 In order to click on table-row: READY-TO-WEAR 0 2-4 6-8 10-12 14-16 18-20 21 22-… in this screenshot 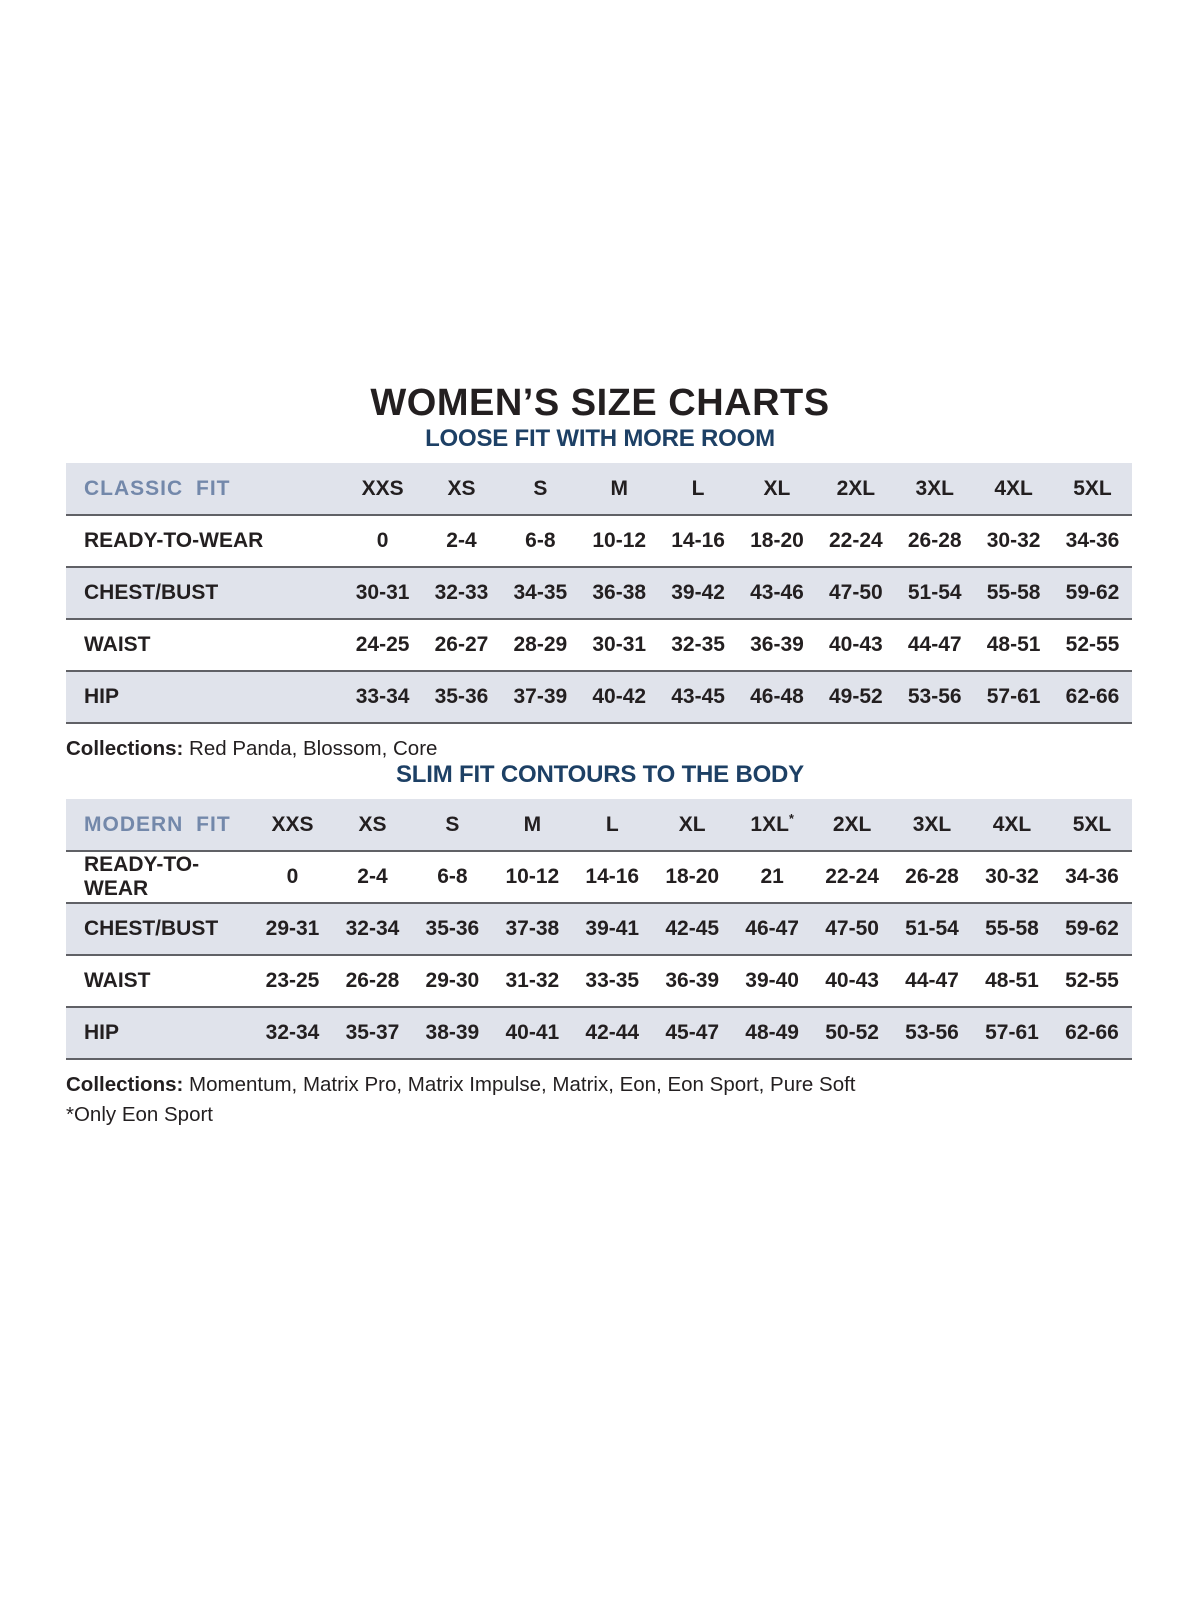, I will do `click(599, 878)`.